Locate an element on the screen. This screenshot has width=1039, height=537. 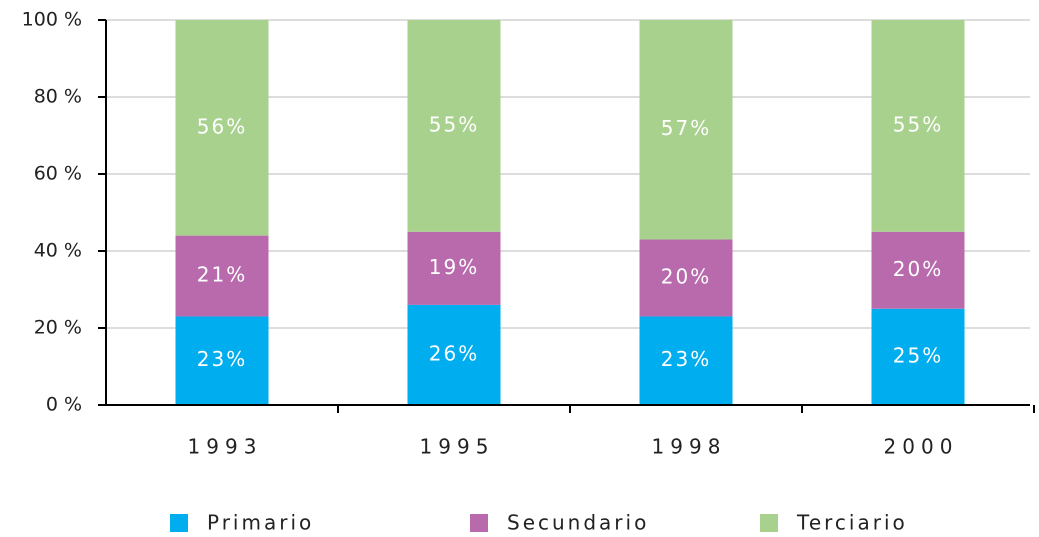
y-tick-label: 40 % is located at coordinates (58, 251).